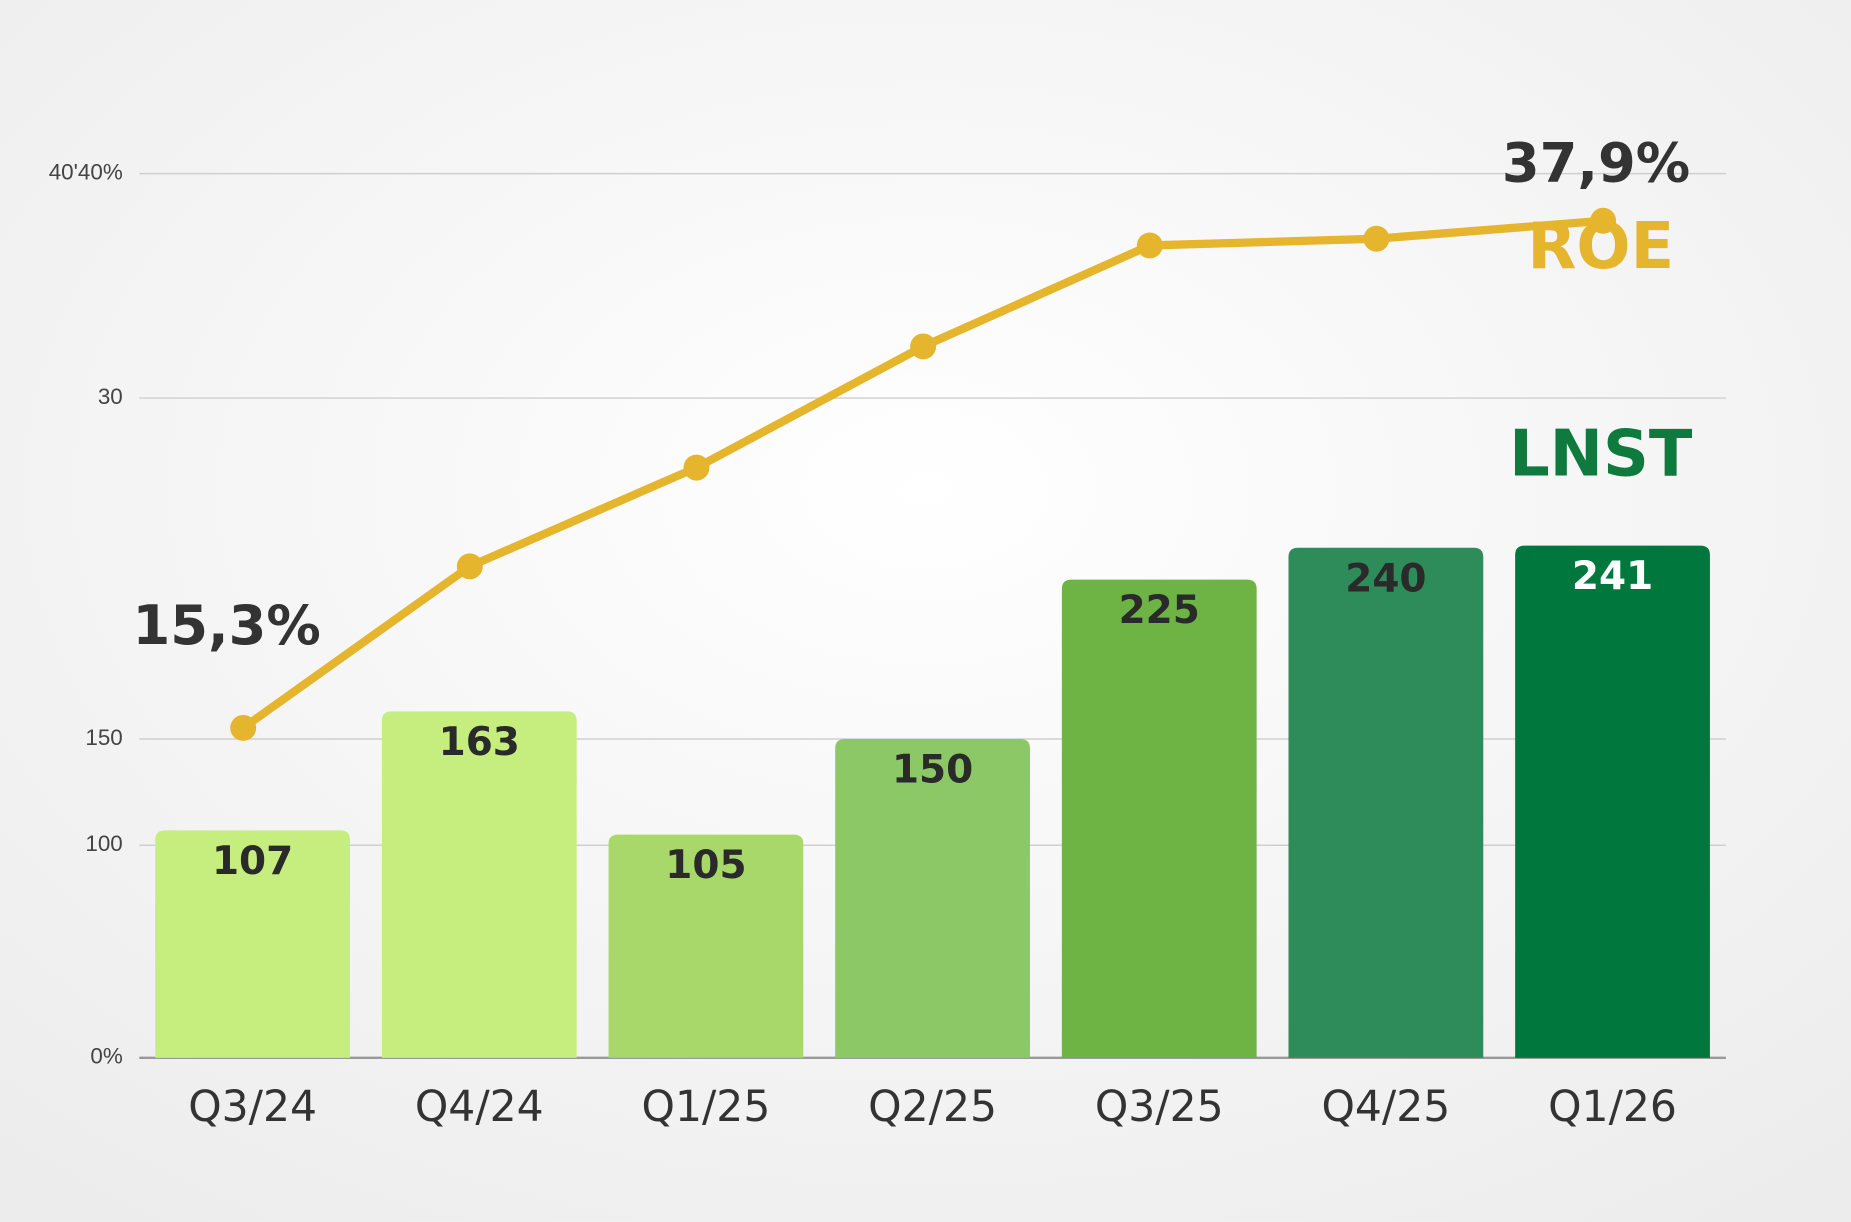  Describe the element at coordinates (86, 172) in the screenshot. I see `y-tick-label: 40'40%` at that location.